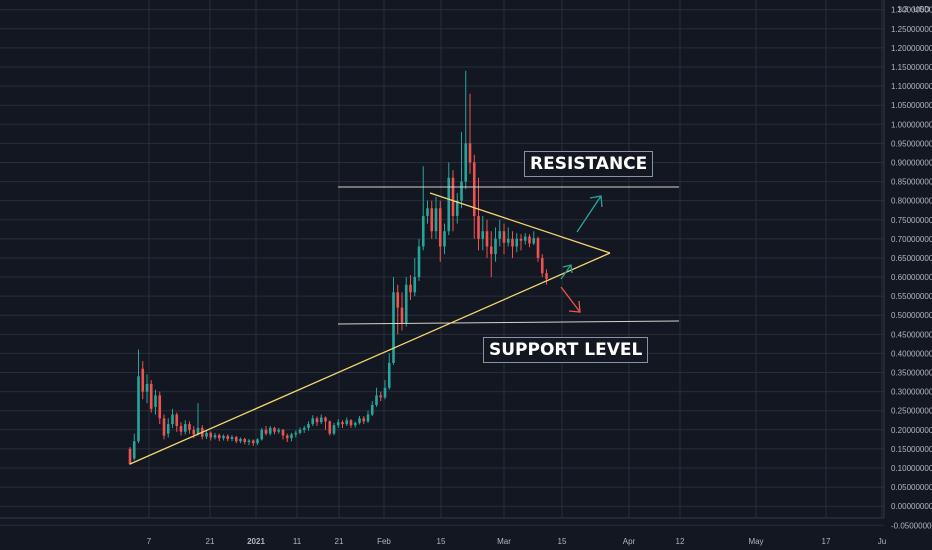 Image resolution: width=932 pixels, height=550 pixels. I want to click on y-tick-label: 1.15000000, so click(911, 67).